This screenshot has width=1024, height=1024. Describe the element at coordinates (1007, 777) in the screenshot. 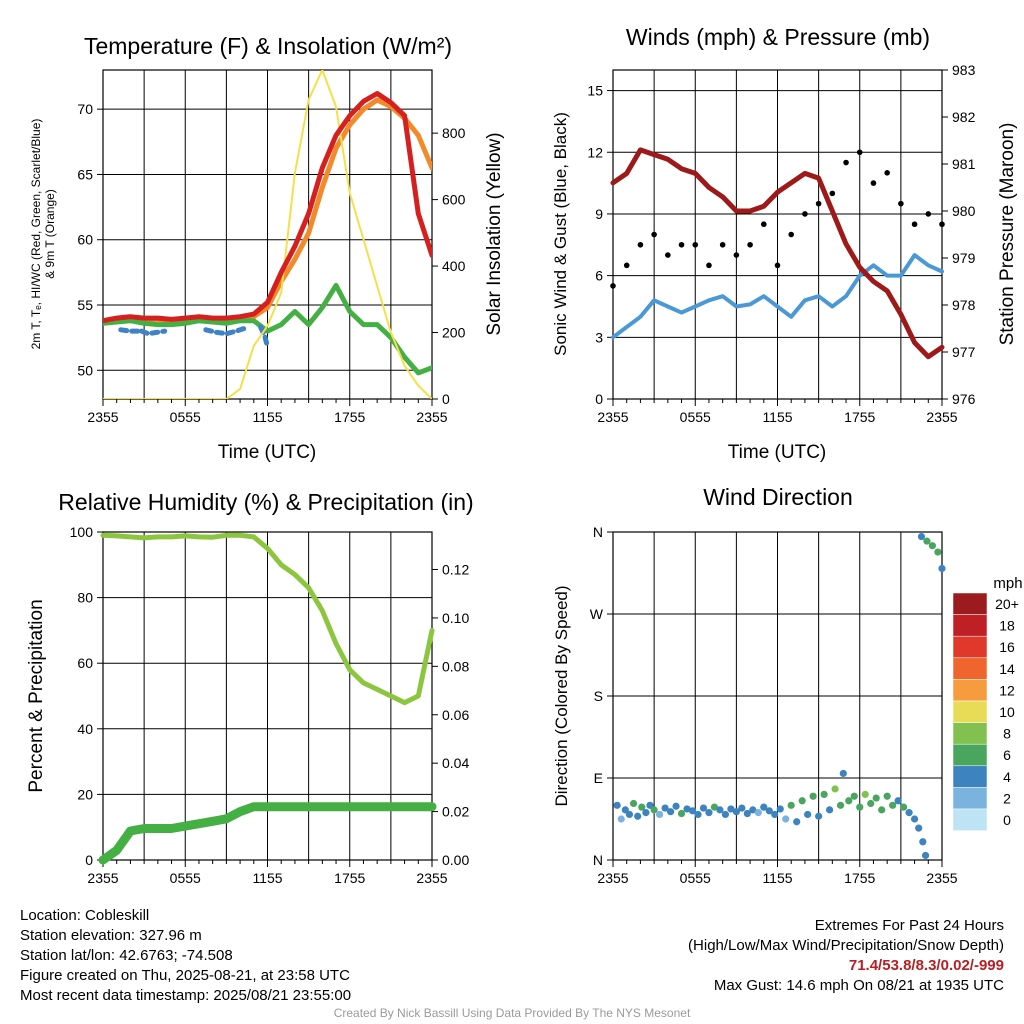

I see `legend-label: 4` at that location.